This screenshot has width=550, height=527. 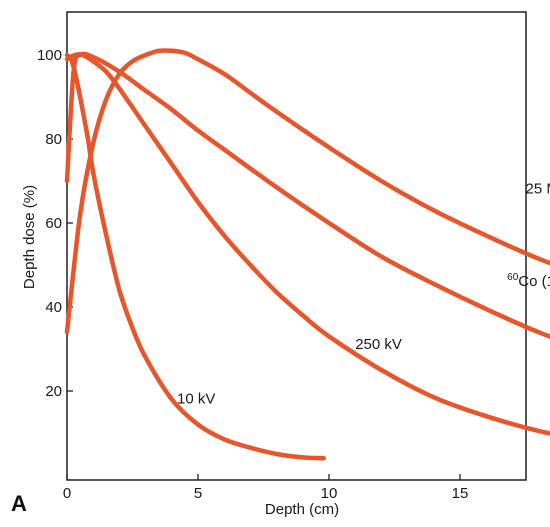 I want to click on x-tick-label: 5, so click(x=198, y=493).